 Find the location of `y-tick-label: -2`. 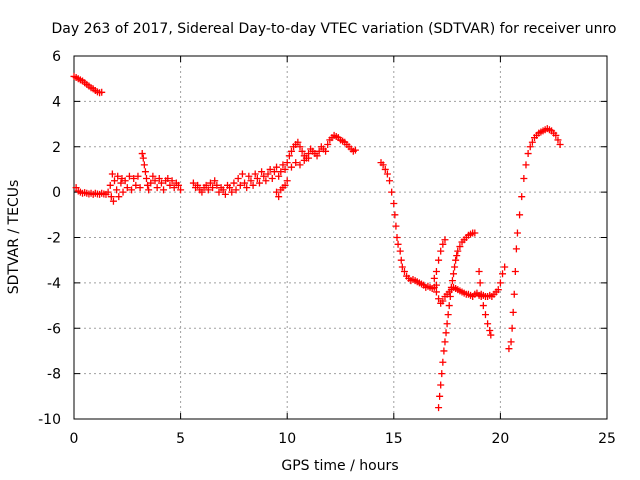

y-tick-label: -2 is located at coordinates (54, 239).